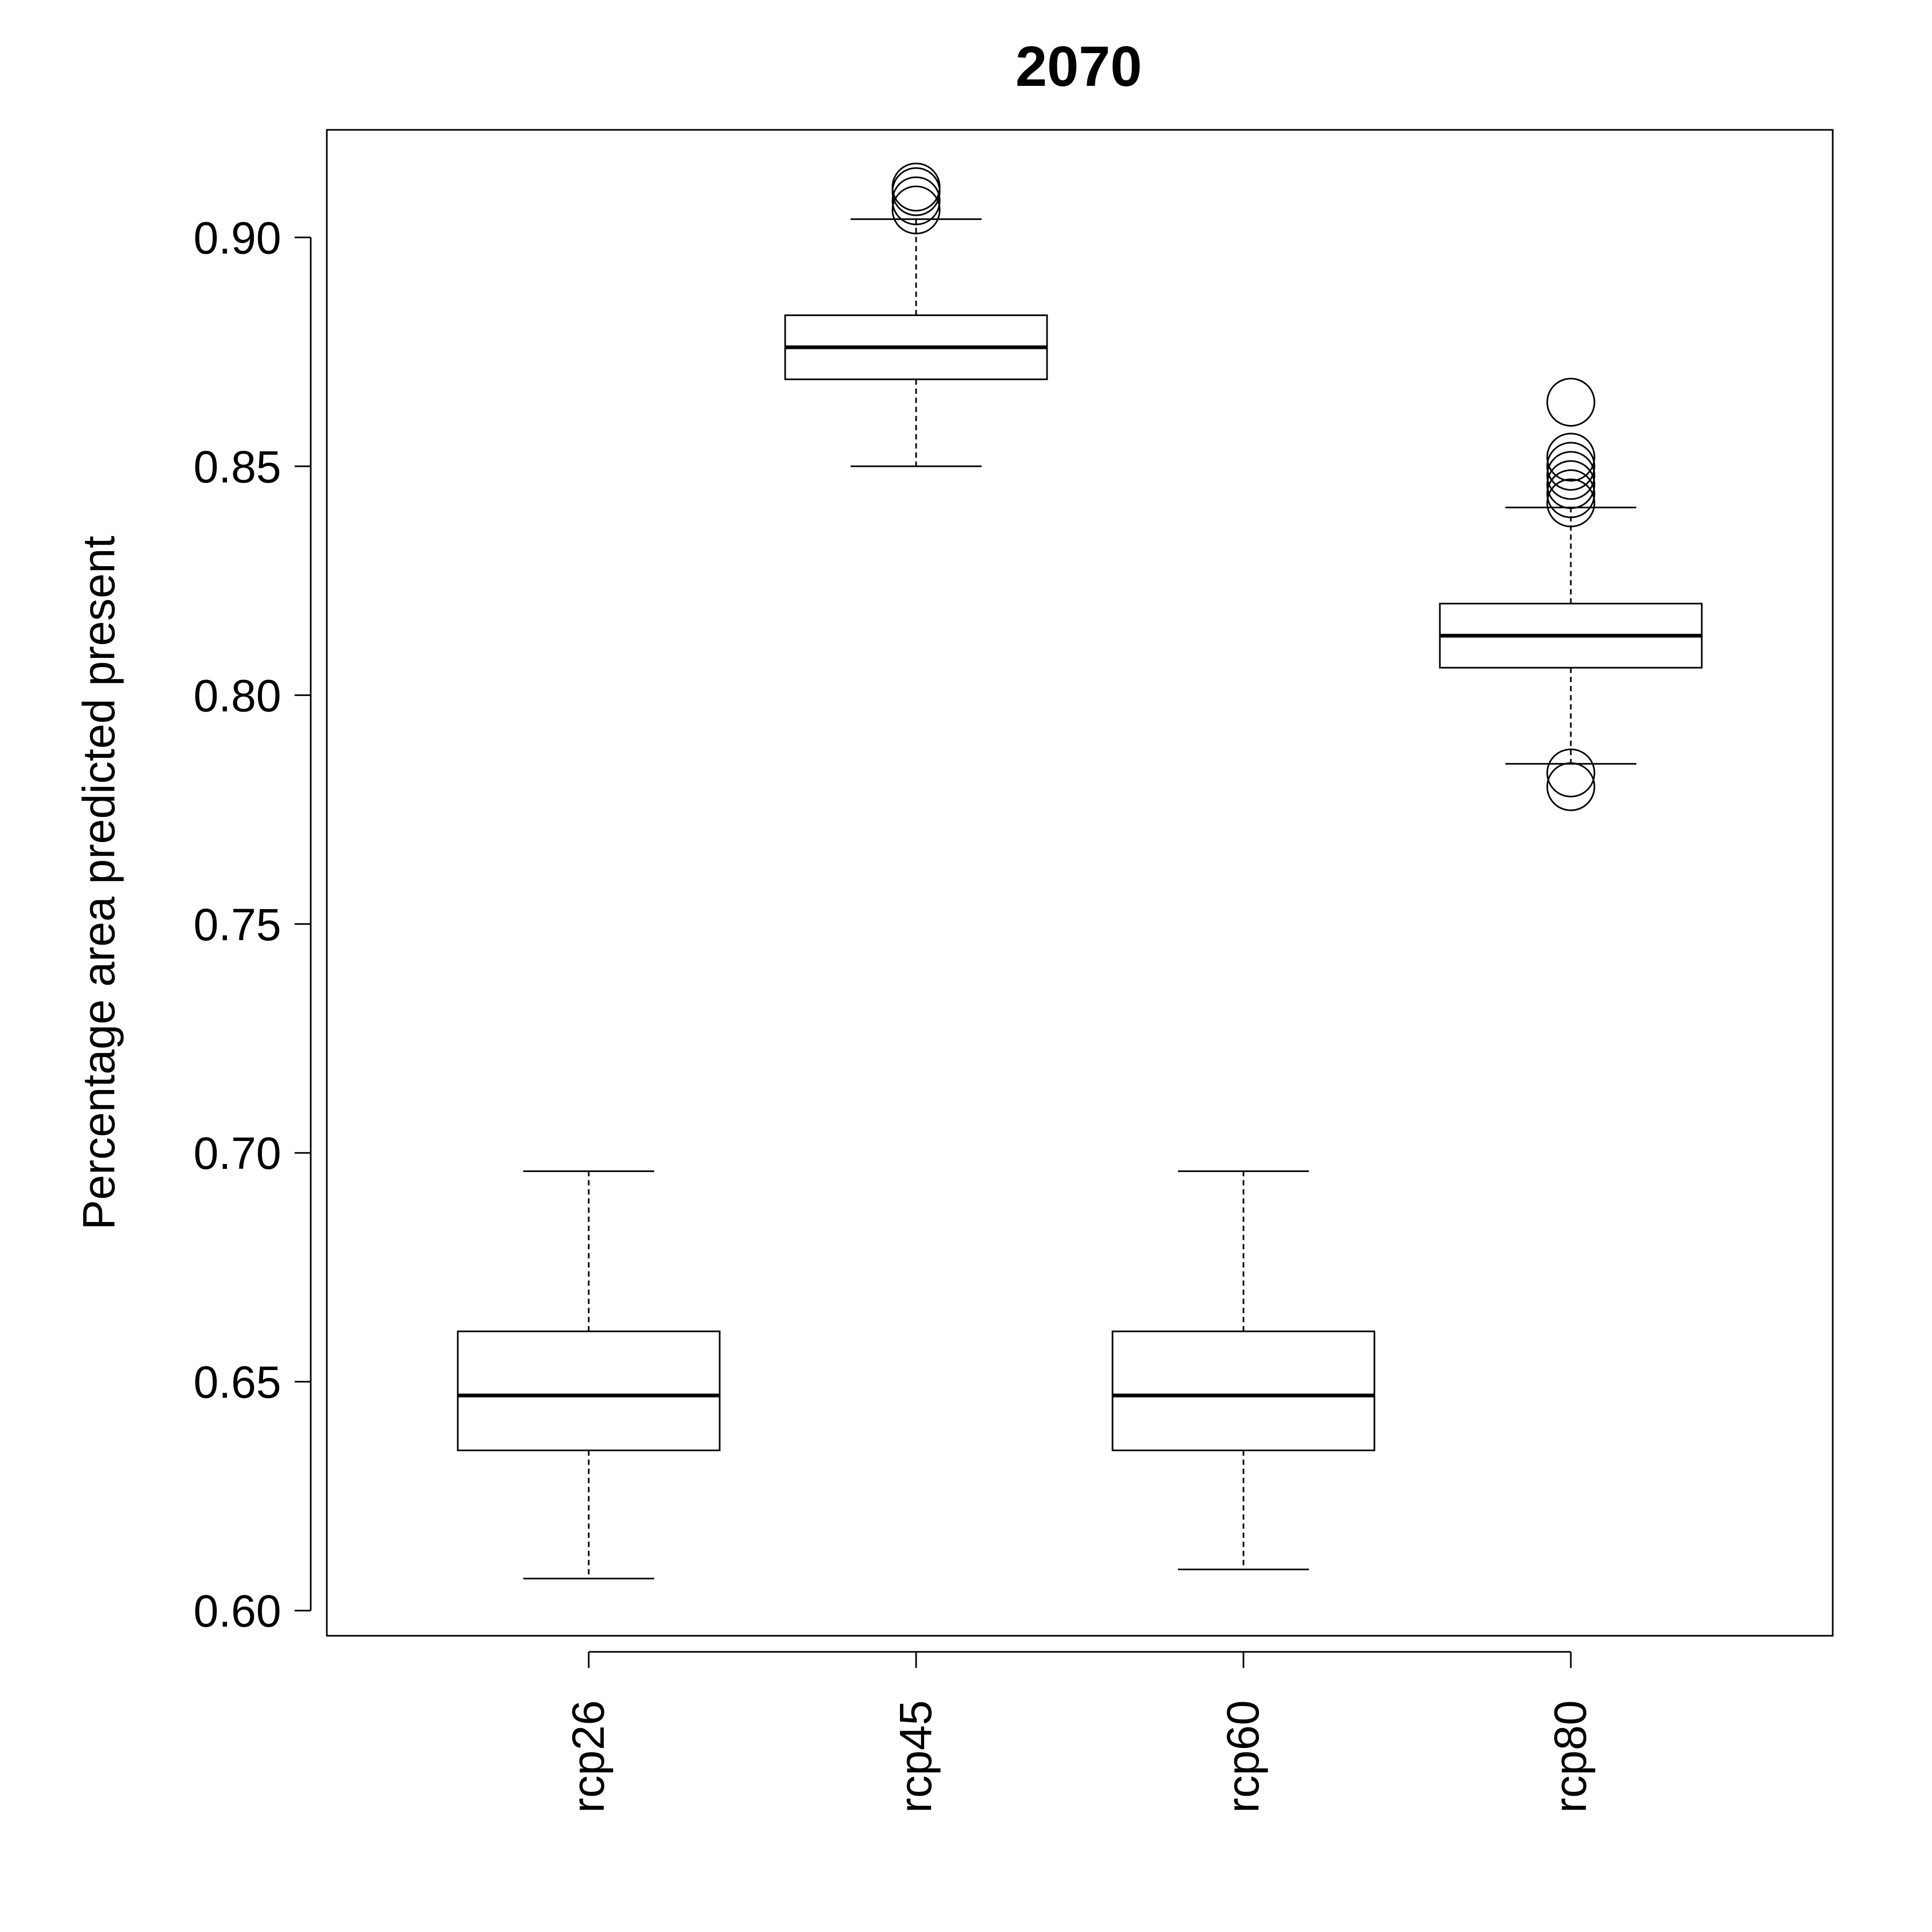  Describe the element at coordinates (238, 1611) in the screenshot. I see `y-tick-label: 0.60` at that location.